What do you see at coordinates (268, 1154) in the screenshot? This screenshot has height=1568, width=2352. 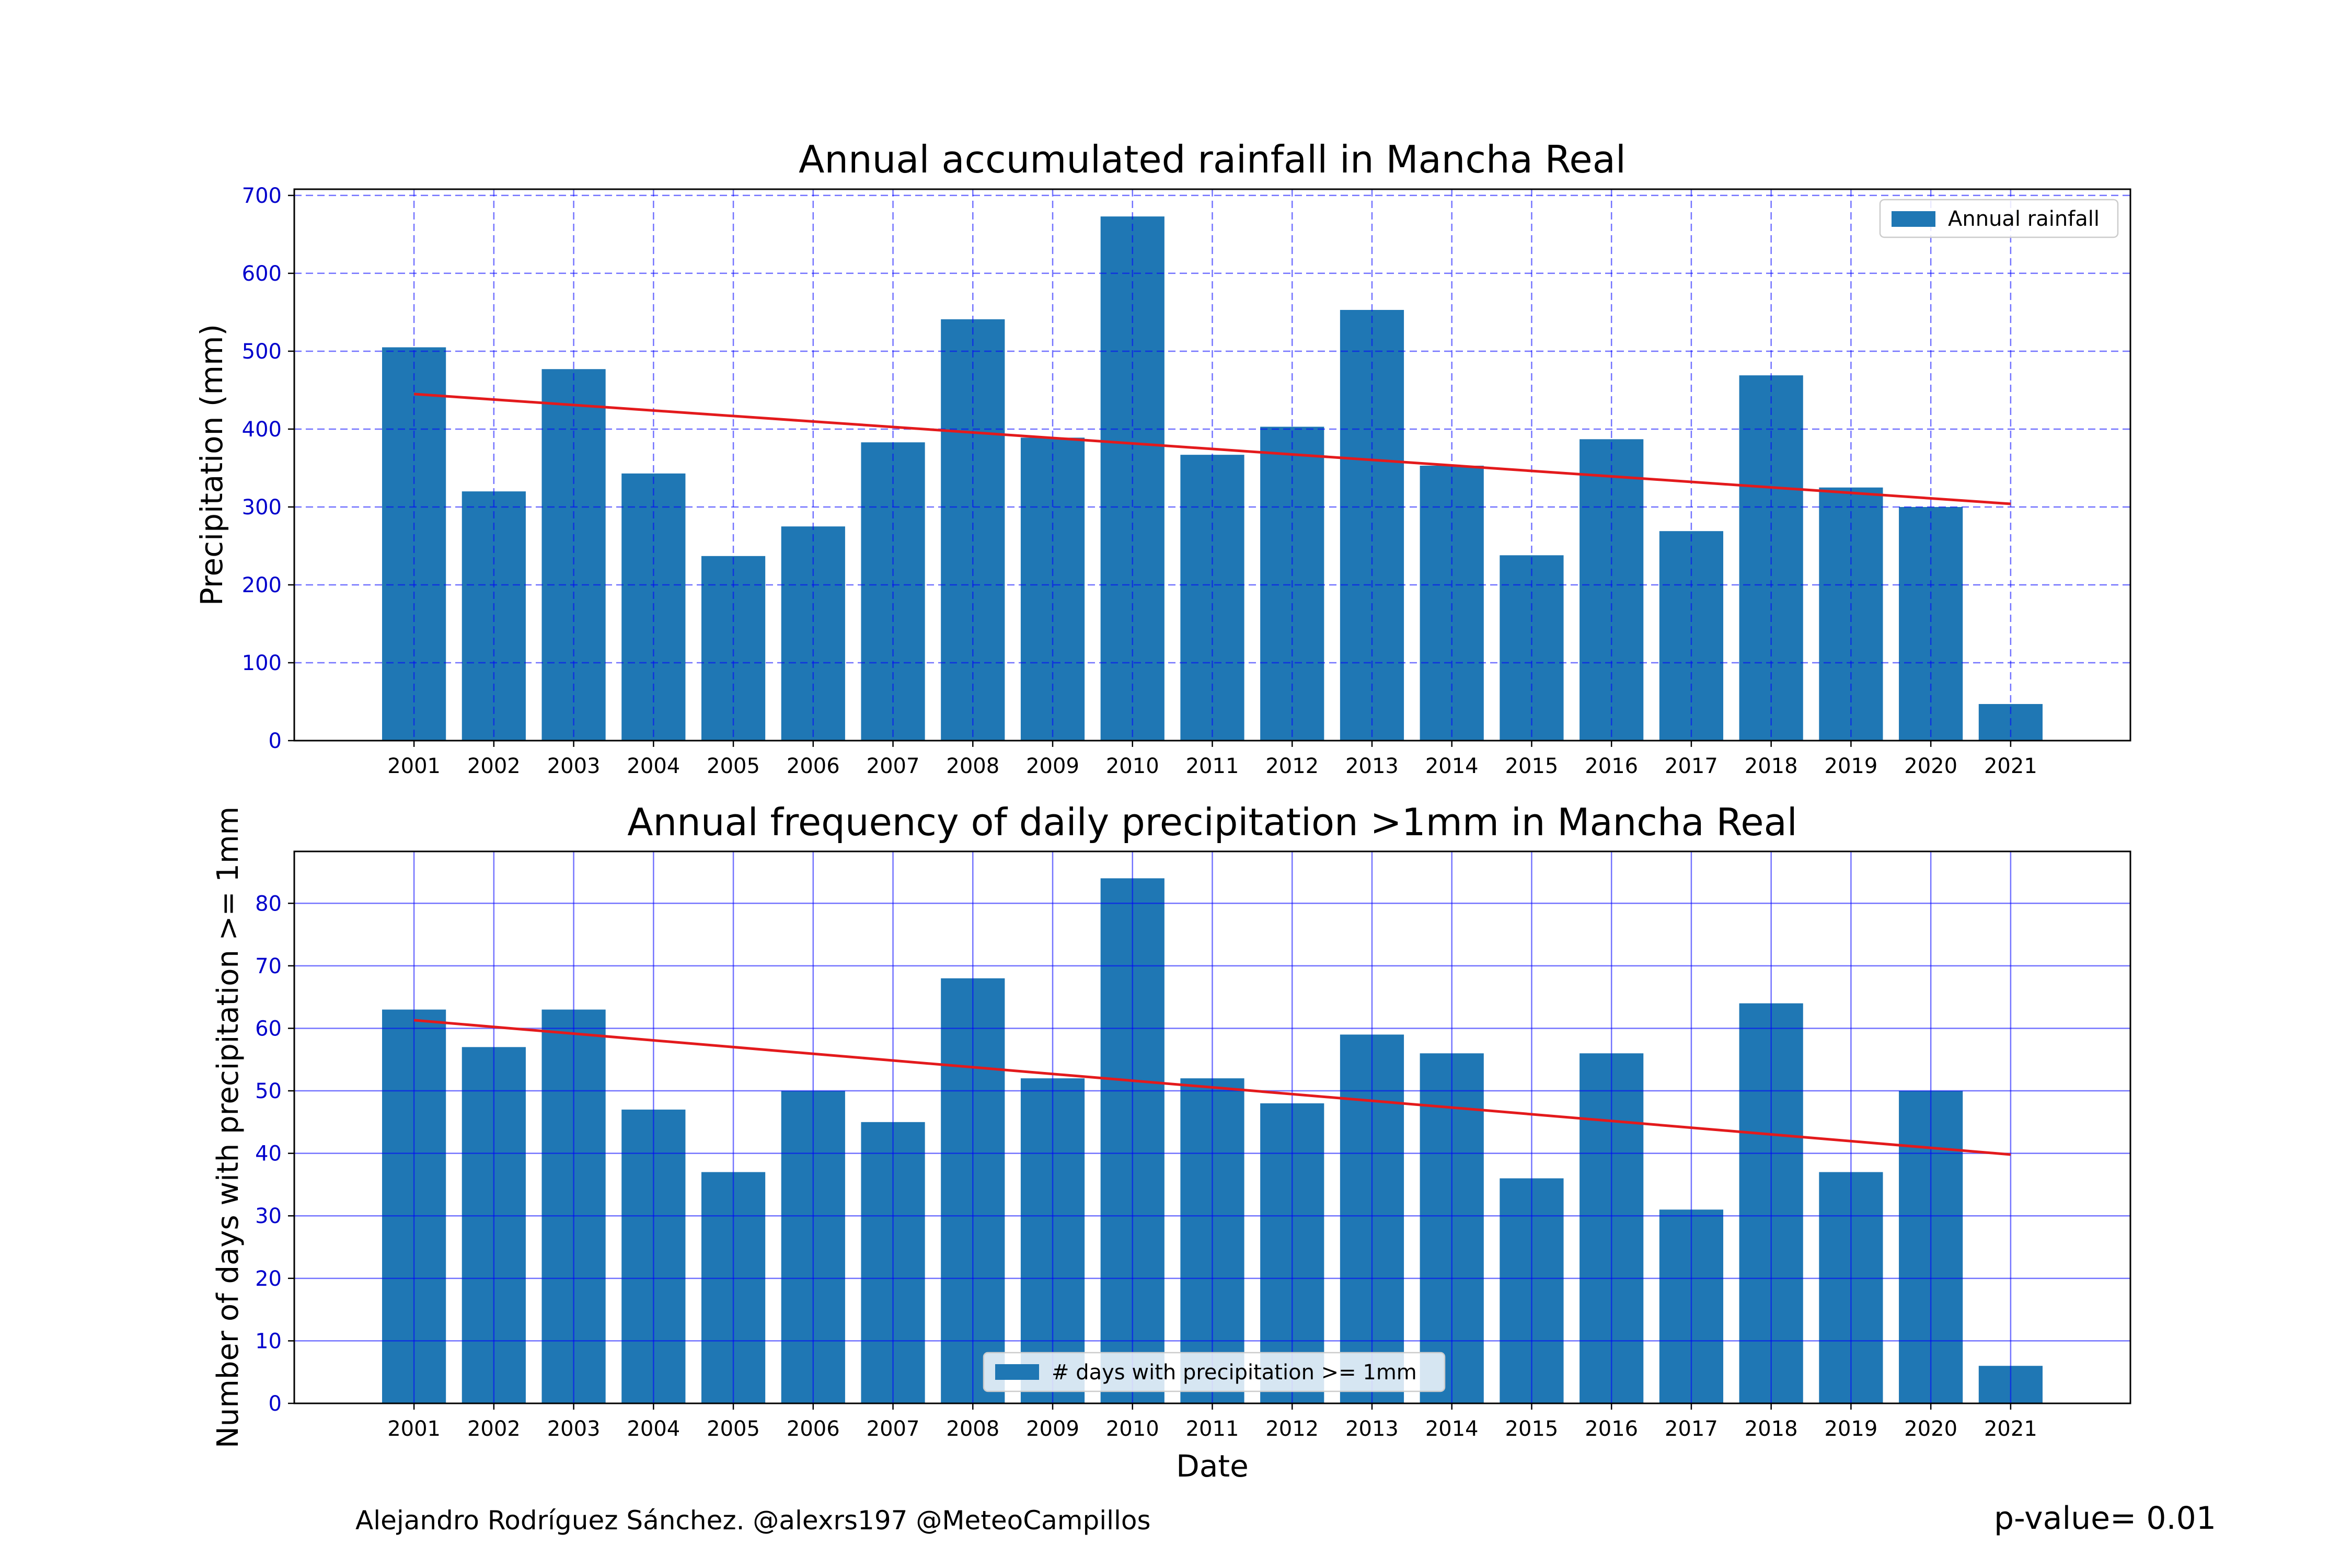 I see `y-tick-label: 40` at bounding box center [268, 1154].